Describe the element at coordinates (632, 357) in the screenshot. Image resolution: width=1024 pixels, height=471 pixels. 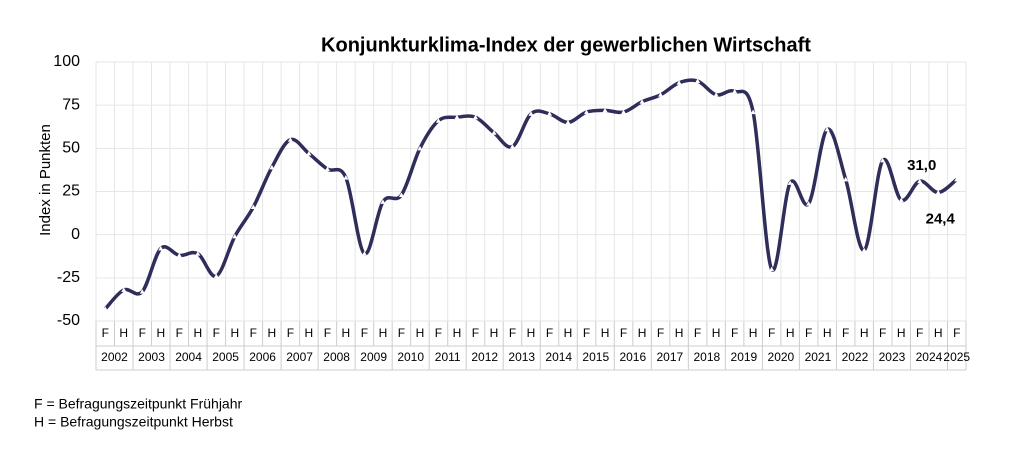
I see `year-label: 2016` at that location.